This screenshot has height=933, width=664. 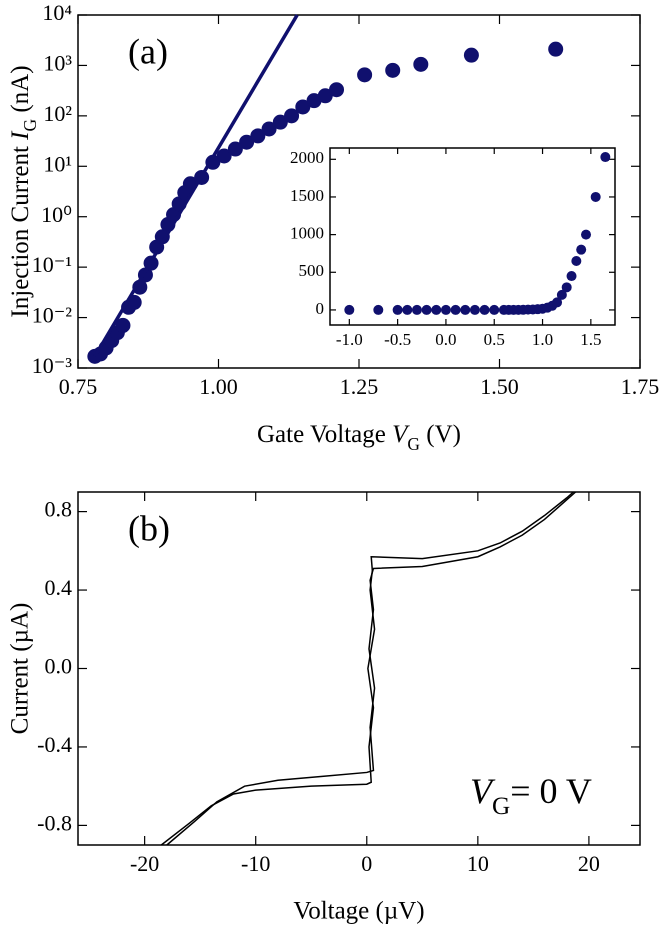 I want to click on x-tick-label: 1.50, so click(x=499, y=386).